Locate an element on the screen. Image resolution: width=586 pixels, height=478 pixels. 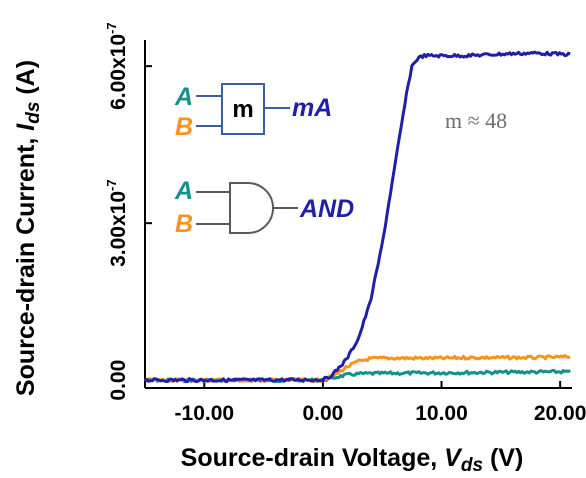
and-input-b-label: B is located at coordinates (184, 224).